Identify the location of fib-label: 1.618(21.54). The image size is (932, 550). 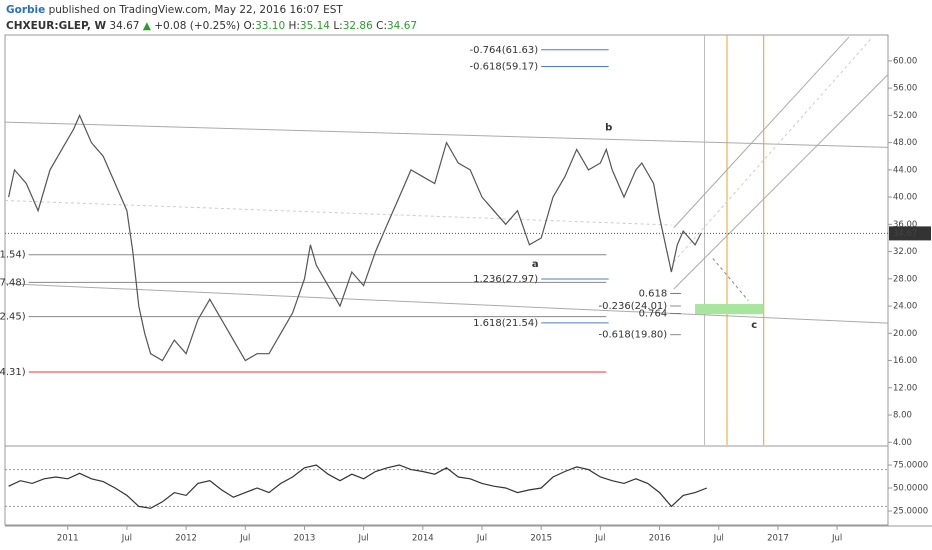
(505, 323).